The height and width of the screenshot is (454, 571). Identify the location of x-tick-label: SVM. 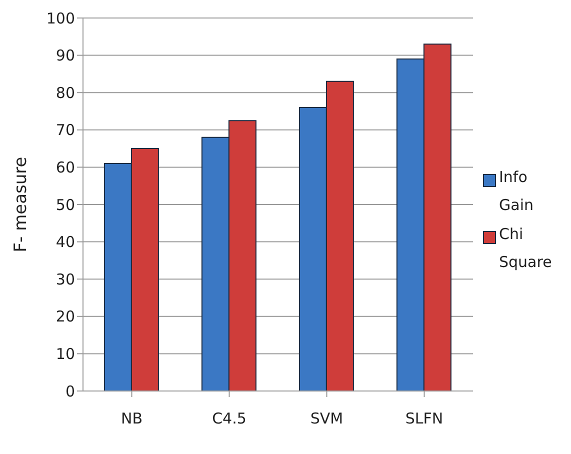
(327, 419).